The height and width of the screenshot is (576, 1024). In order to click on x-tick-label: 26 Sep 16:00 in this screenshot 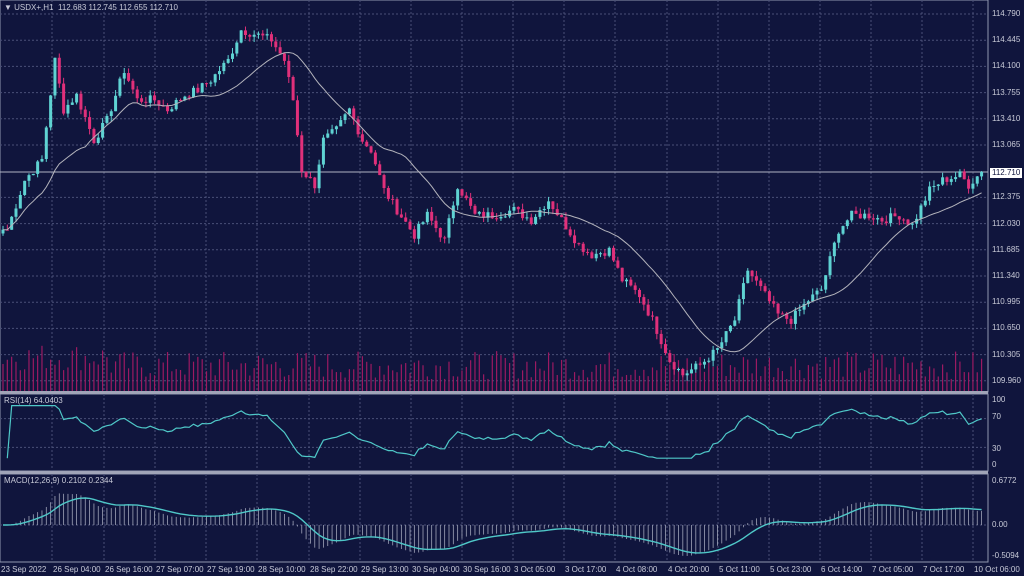, I will do `click(129, 569)`.